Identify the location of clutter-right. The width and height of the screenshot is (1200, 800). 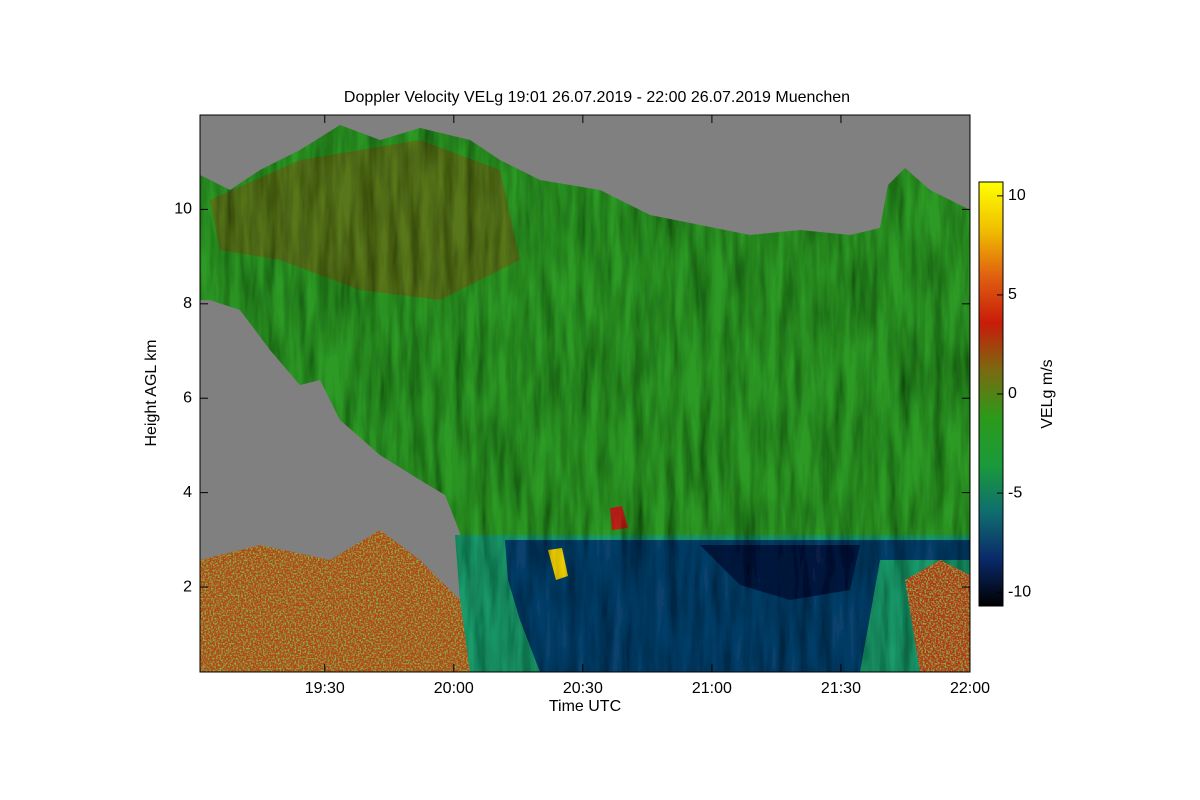
(937, 616).